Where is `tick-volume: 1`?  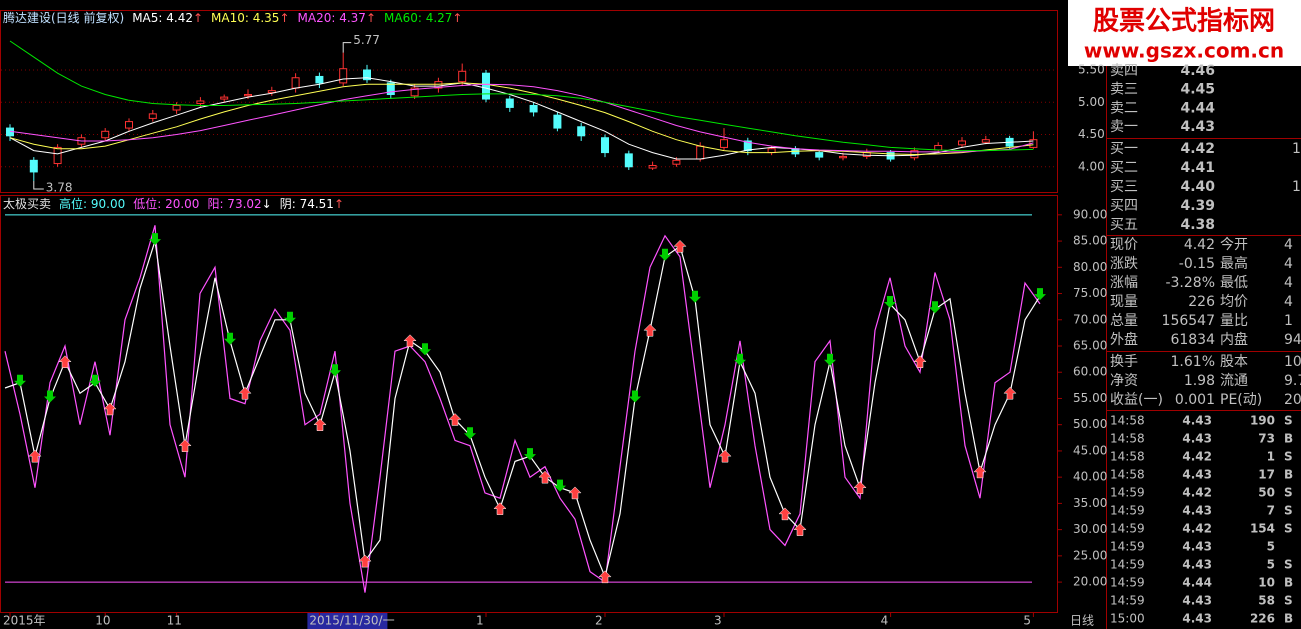 tick-volume: 1 is located at coordinates (1271, 457).